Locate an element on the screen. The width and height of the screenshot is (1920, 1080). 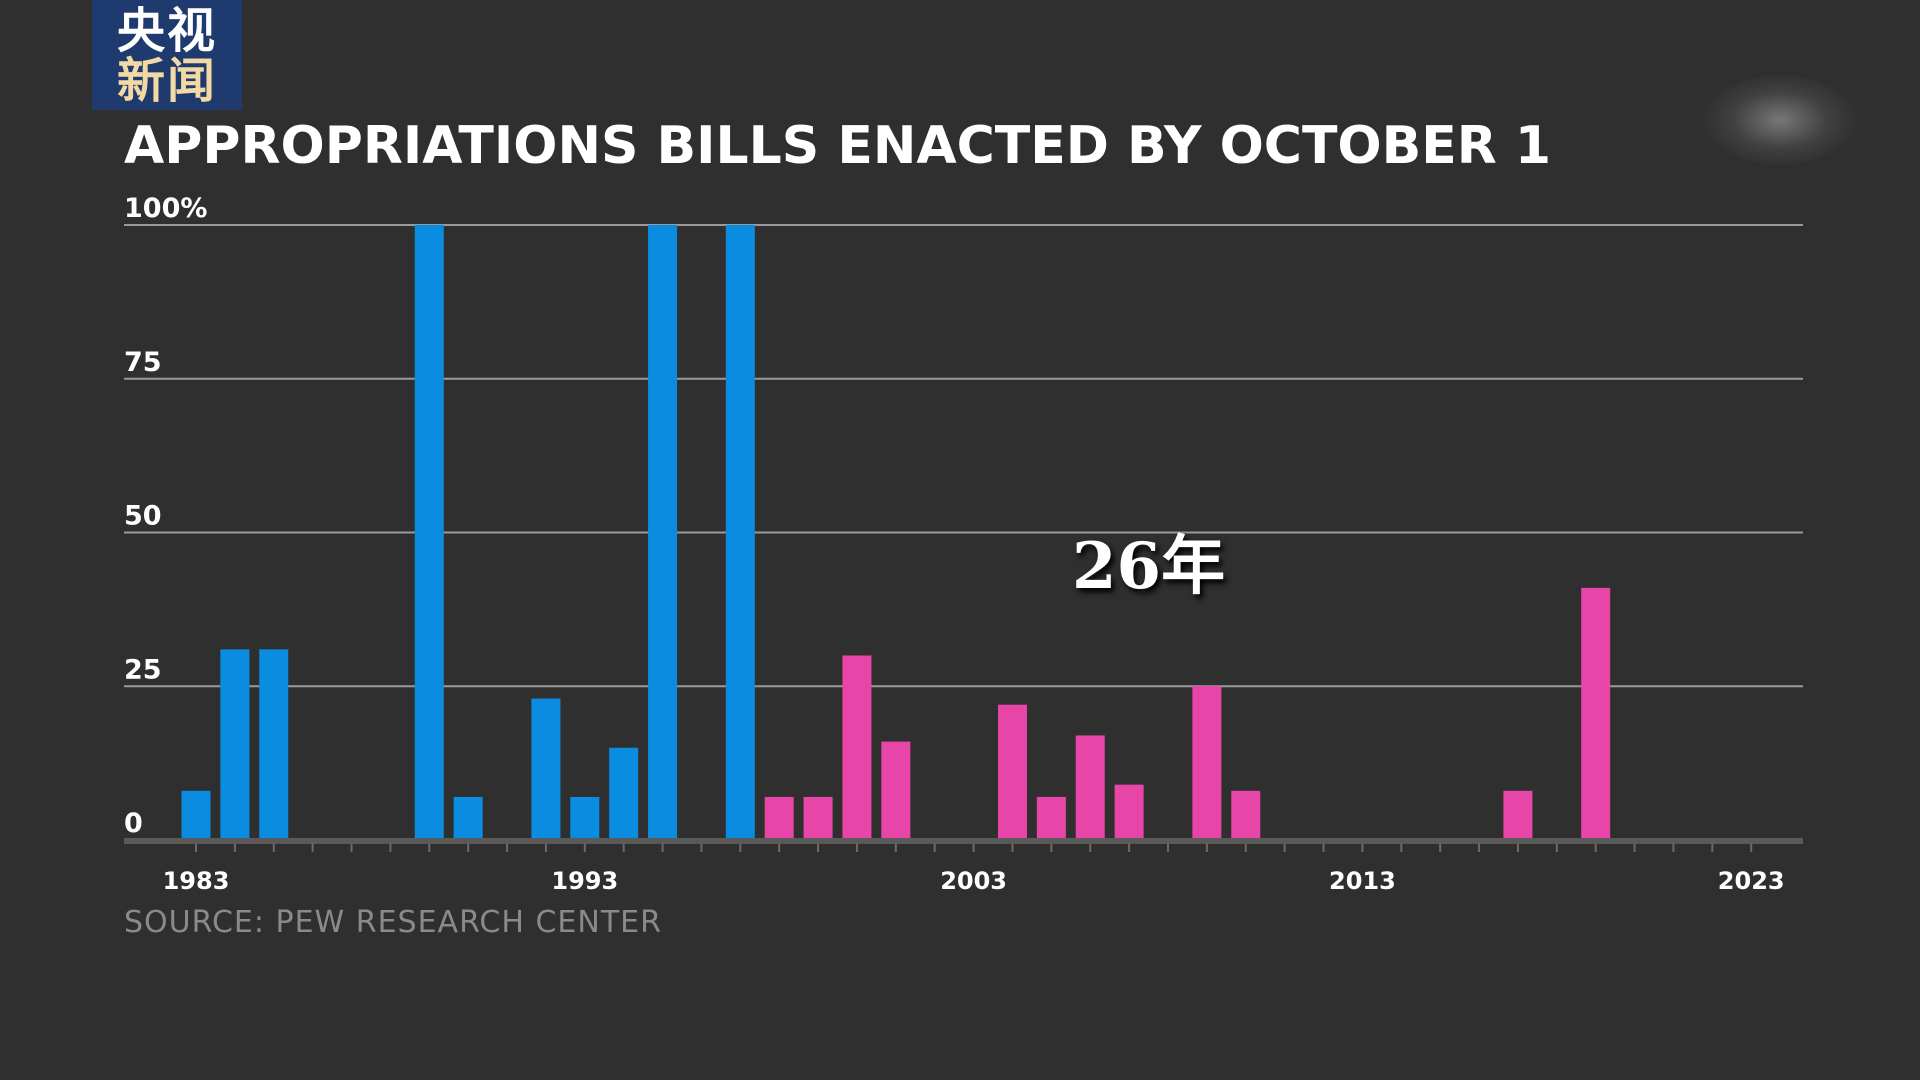
bar-1993 is located at coordinates (585, 818).